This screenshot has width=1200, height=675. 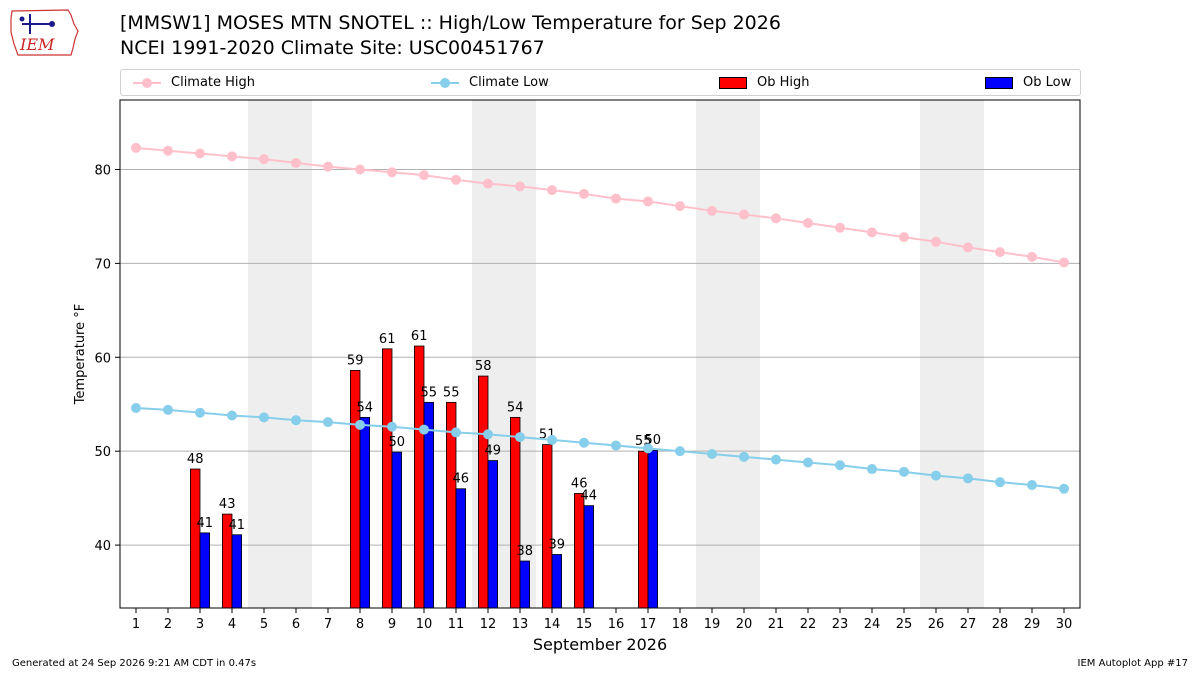 I want to click on ob-high-label: 46, so click(x=579, y=483).